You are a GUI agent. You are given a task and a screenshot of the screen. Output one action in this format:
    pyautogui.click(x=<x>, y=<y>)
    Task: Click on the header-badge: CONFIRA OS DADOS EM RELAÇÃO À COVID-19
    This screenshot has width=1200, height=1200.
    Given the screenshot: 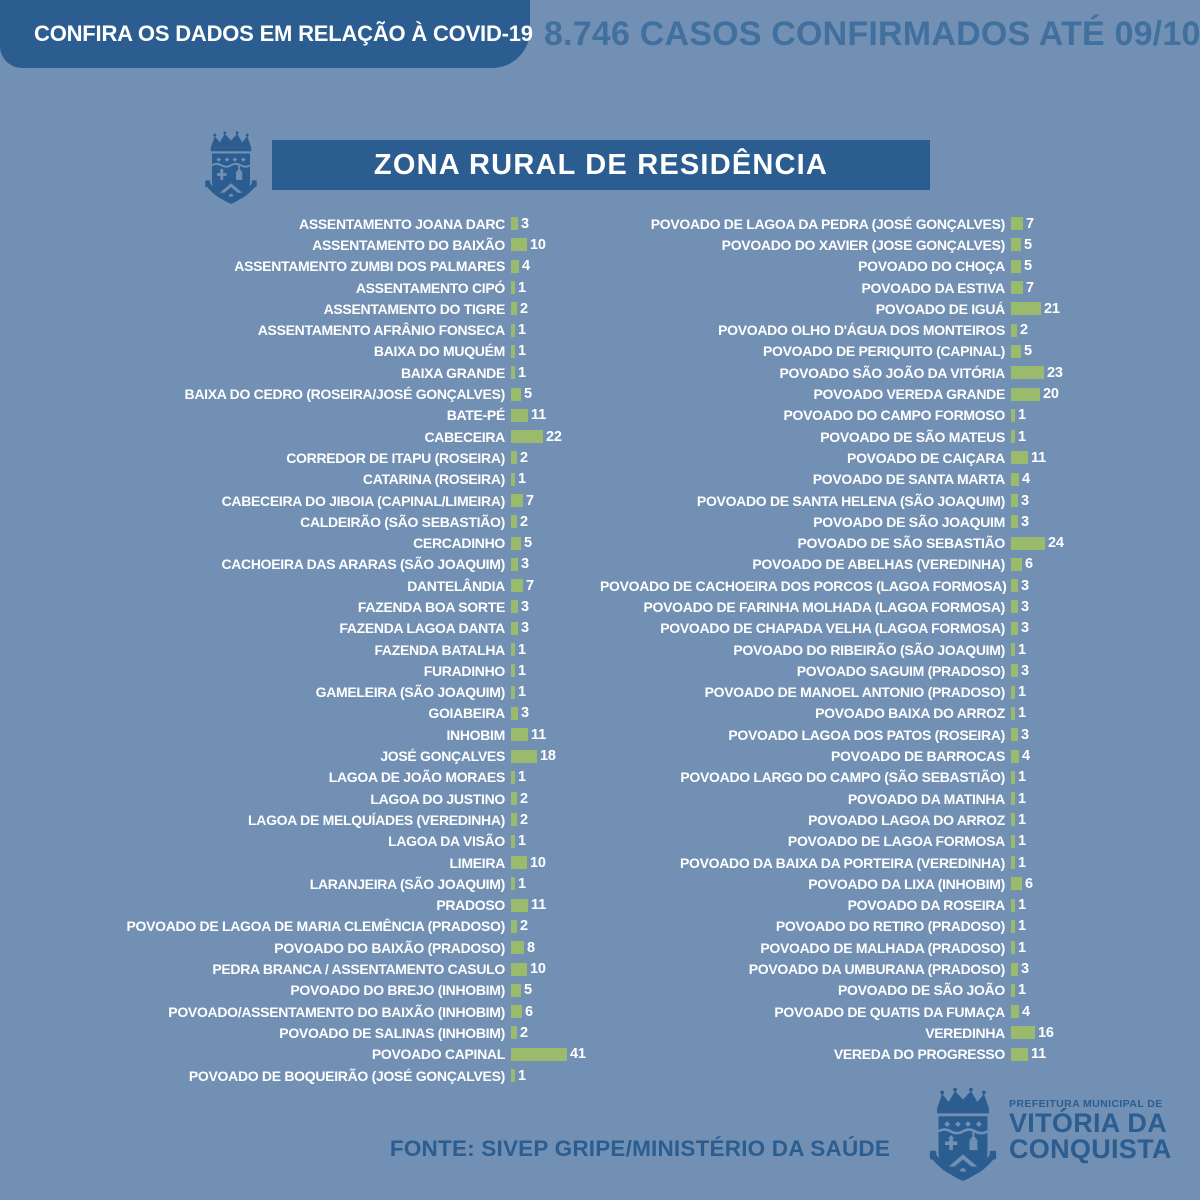 What is the action you would take?
    pyautogui.click(x=266, y=34)
    